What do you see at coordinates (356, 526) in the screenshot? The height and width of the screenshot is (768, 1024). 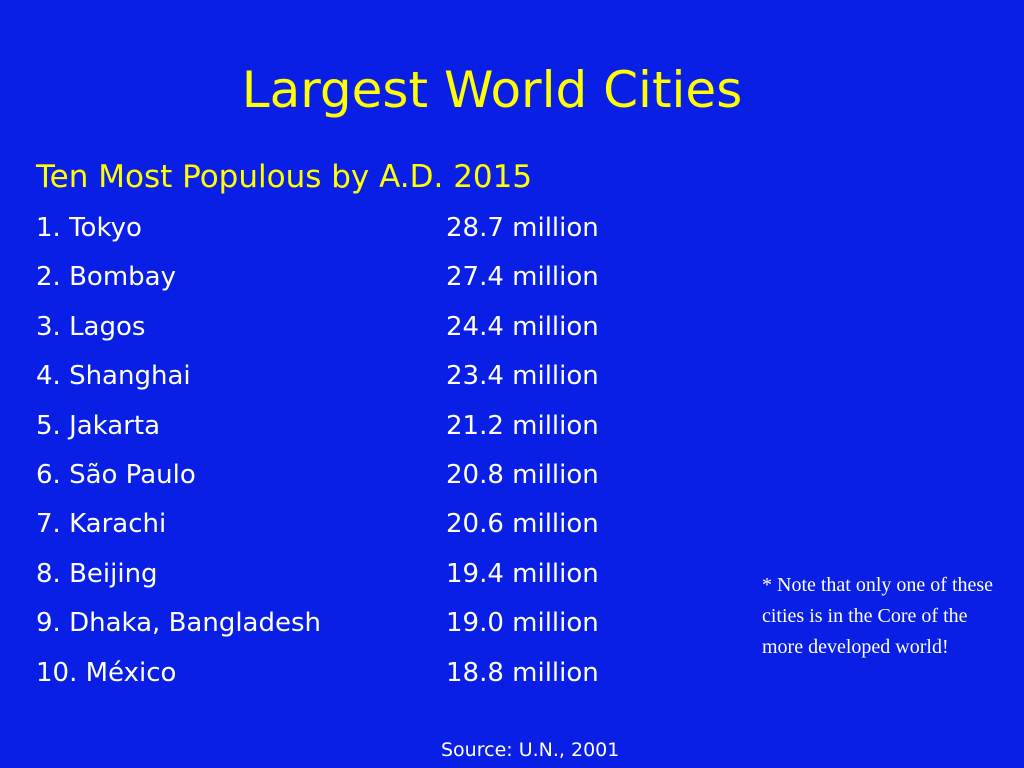 I see `list-item: 7. Karachi 20.6 million` at bounding box center [356, 526].